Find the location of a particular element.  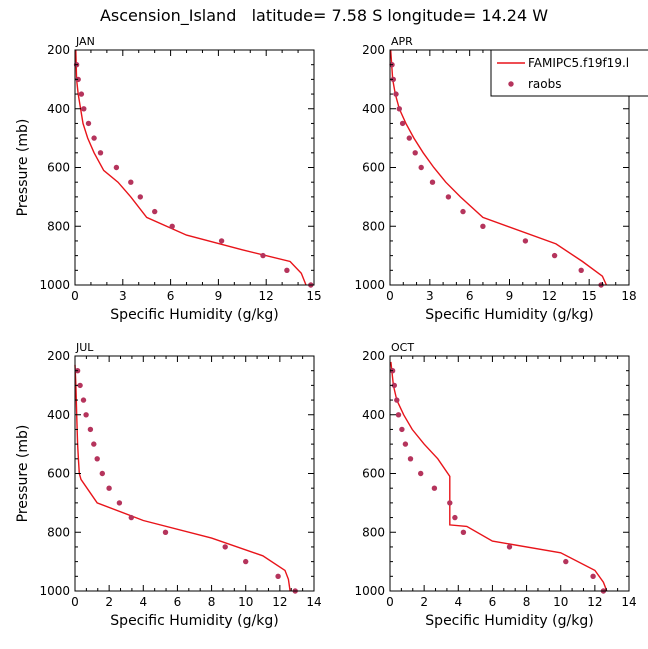

plot-frame-jul is located at coordinates (194, 473).